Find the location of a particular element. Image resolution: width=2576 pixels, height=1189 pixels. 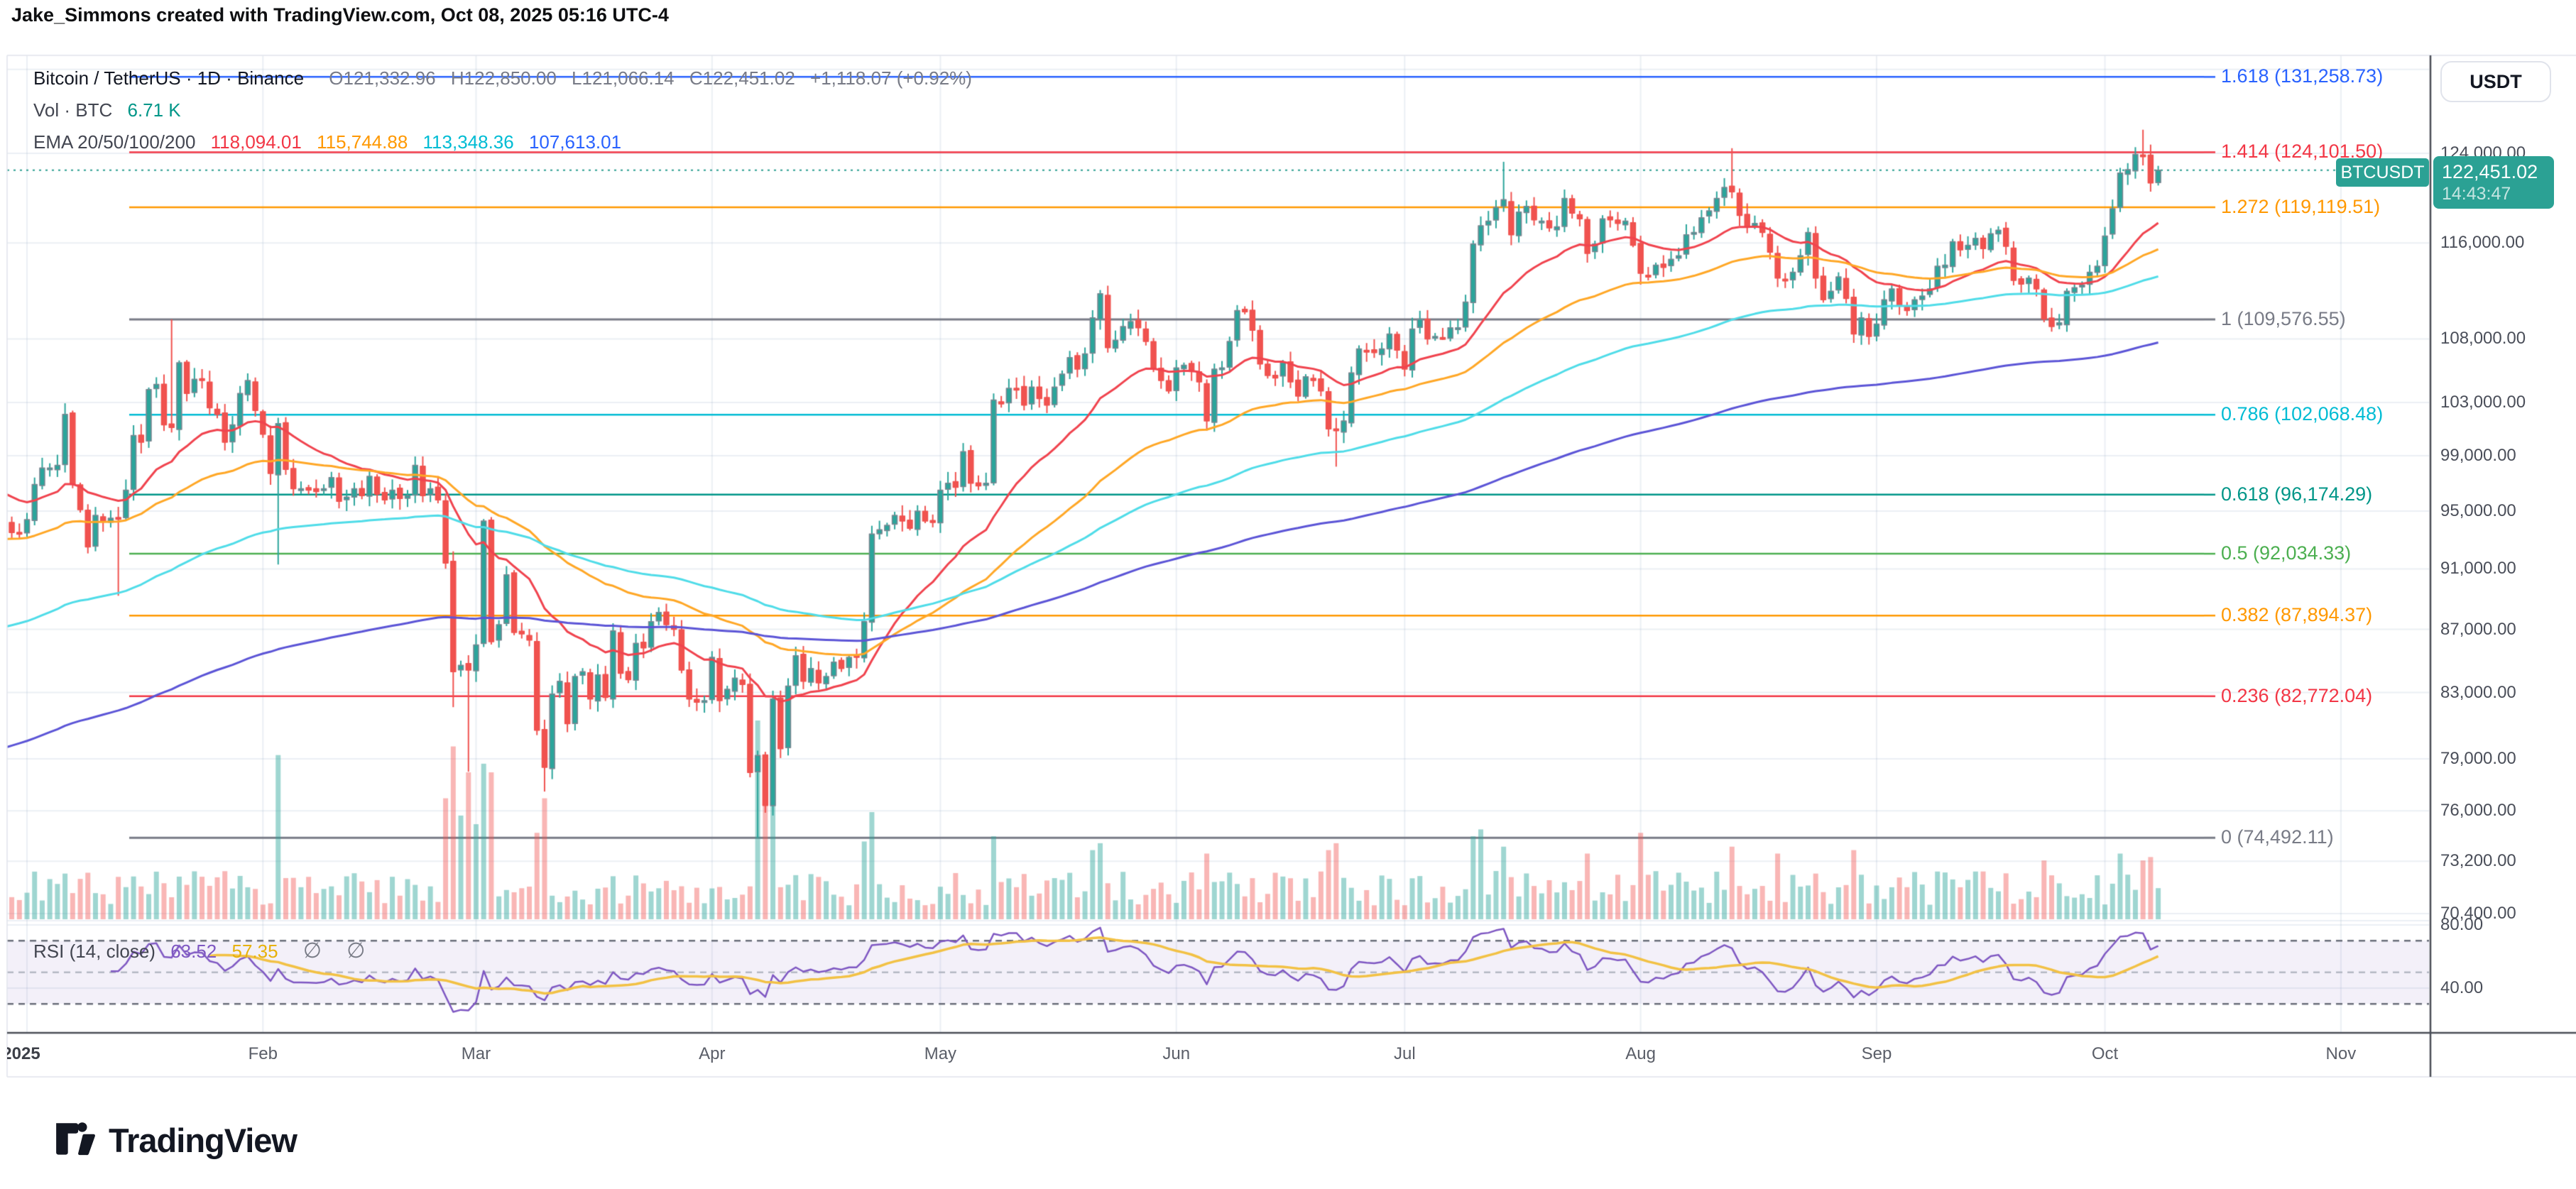

price-tick-79000: 79,000.00 is located at coordinates (2478, 759).